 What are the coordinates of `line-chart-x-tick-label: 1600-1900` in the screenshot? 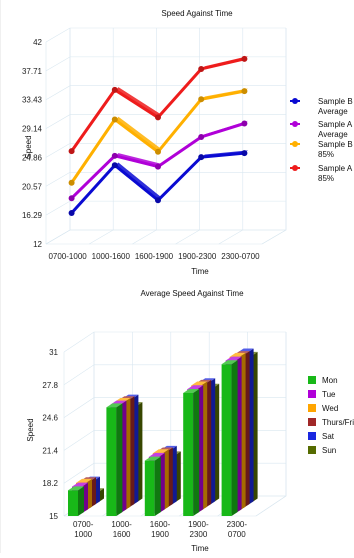 It's located at (154, 256).